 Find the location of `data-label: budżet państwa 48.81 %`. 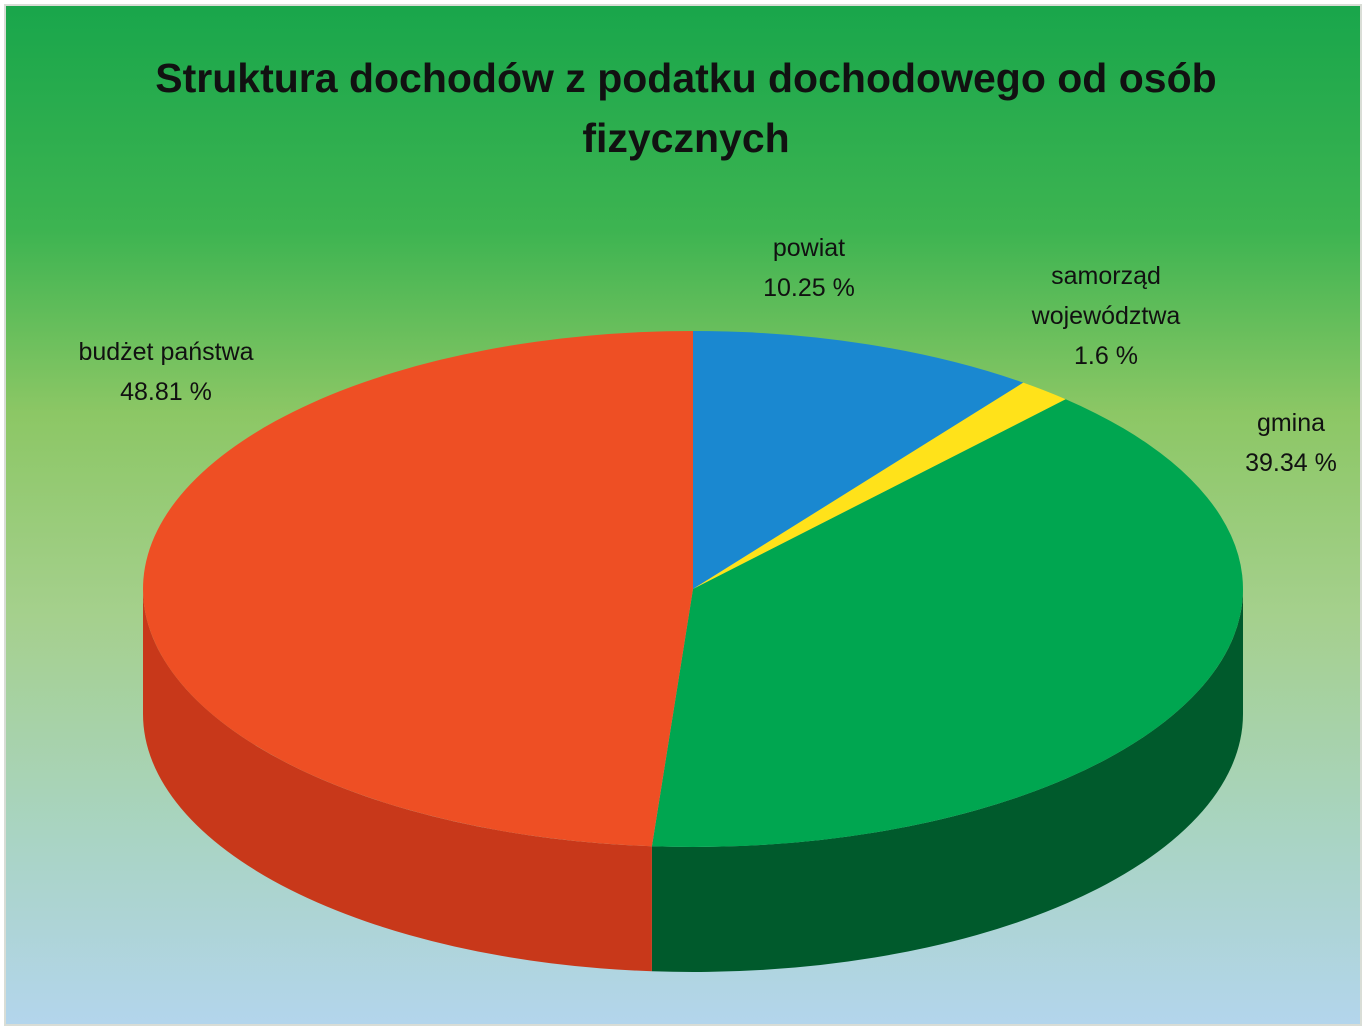

data-label: budżet państwa 48.81 % is located at coordinates (166, 372).